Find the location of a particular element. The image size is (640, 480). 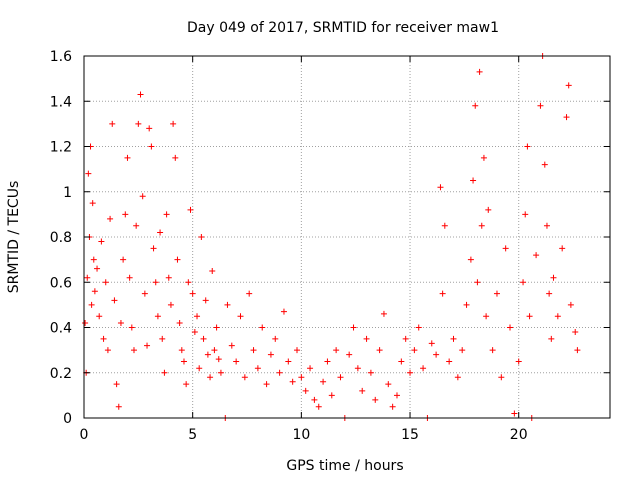

y-tick-label: 0.8 is located at coordinates (61, 238).